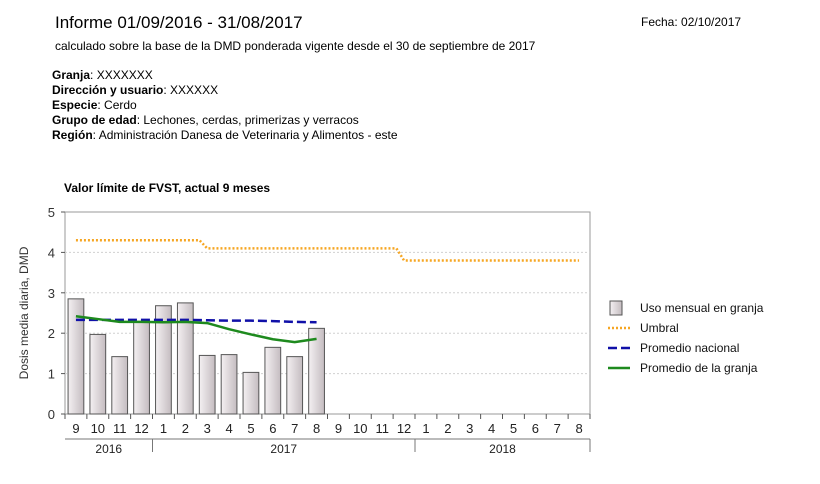 The image size is (820, 484). What do you see at coordinates (702, 308) in the screenshot?
I see `legend-label: Uso mensual en granja` at bounding box center [702, 308].